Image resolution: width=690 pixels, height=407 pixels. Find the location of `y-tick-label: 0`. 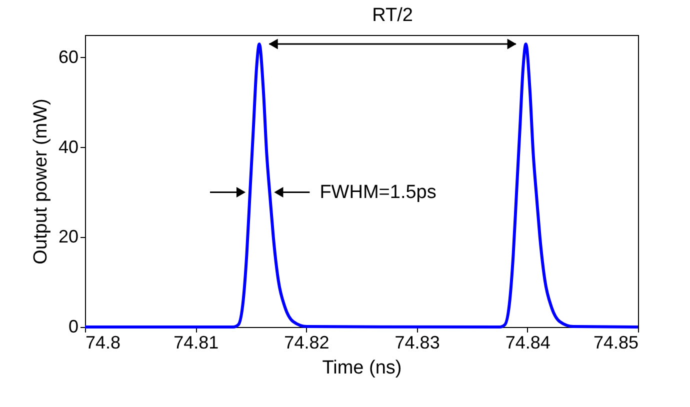

y-tick-label: 0 is located at coordinates (73, 326).